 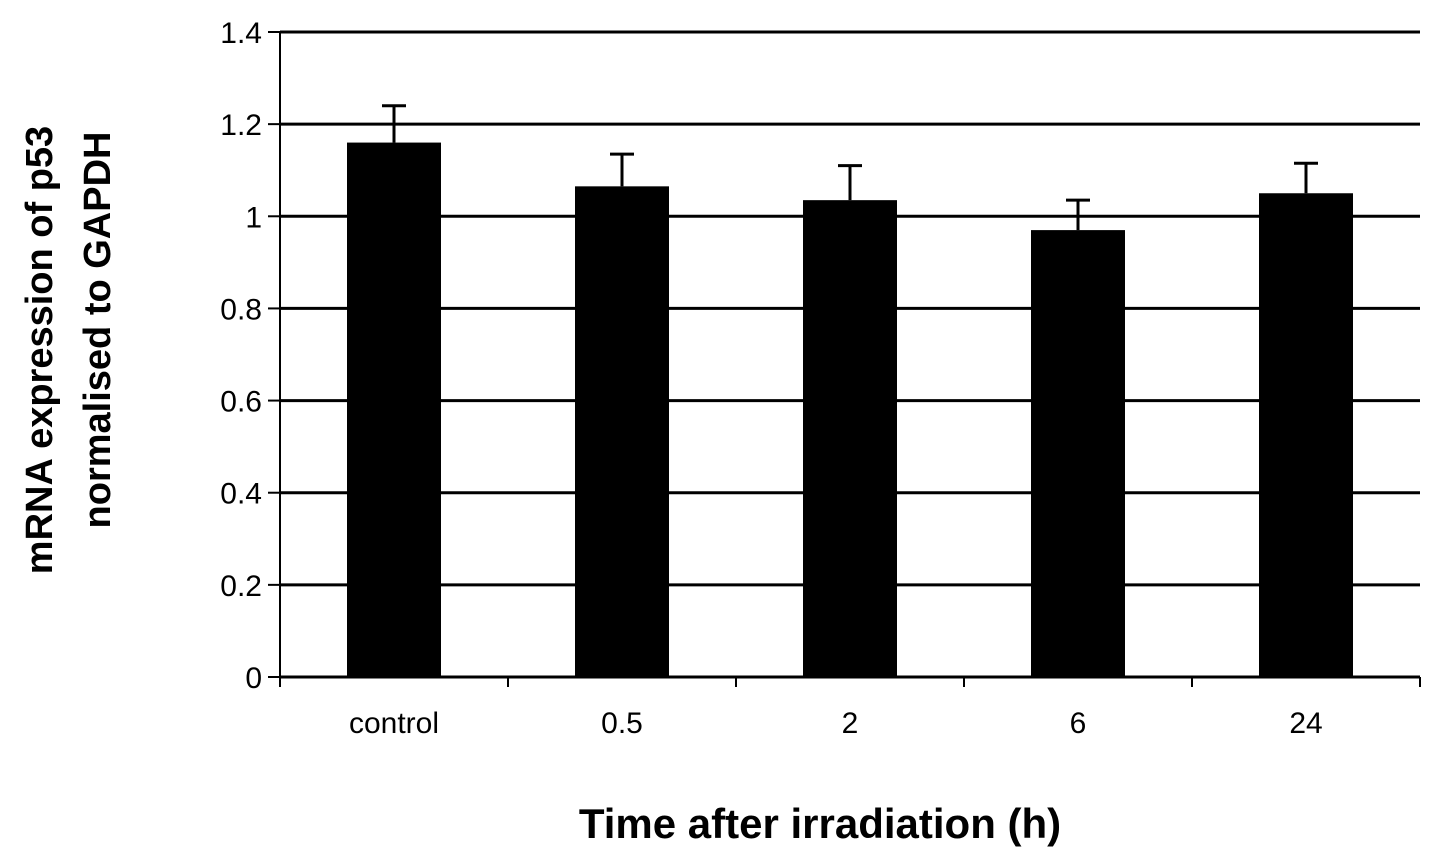 I want to click on x-tick-label: 6, so click(x=1078, y=723).